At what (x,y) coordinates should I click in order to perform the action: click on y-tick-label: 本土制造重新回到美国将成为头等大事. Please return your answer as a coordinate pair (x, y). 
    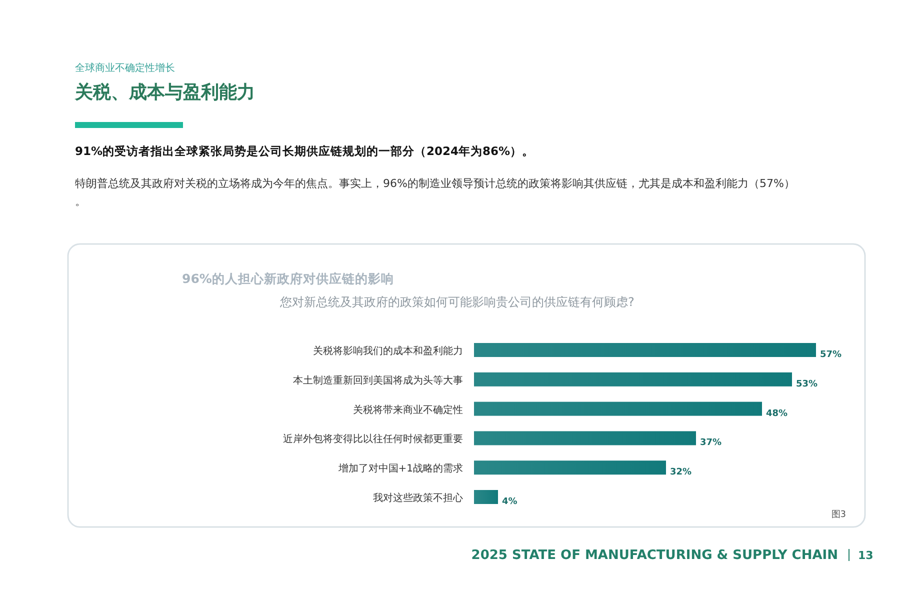
    Looking at the image, I should click on (378, 380).